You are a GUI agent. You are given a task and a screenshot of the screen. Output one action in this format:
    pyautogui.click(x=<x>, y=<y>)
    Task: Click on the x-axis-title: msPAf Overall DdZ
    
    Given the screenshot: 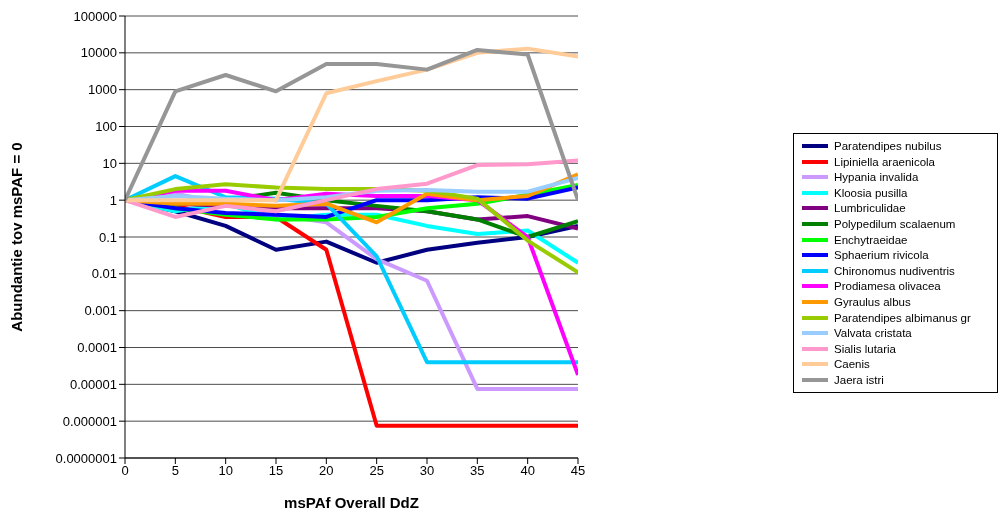 What is the action you would take?
    pyautogui.click(x=351, y=502)
    